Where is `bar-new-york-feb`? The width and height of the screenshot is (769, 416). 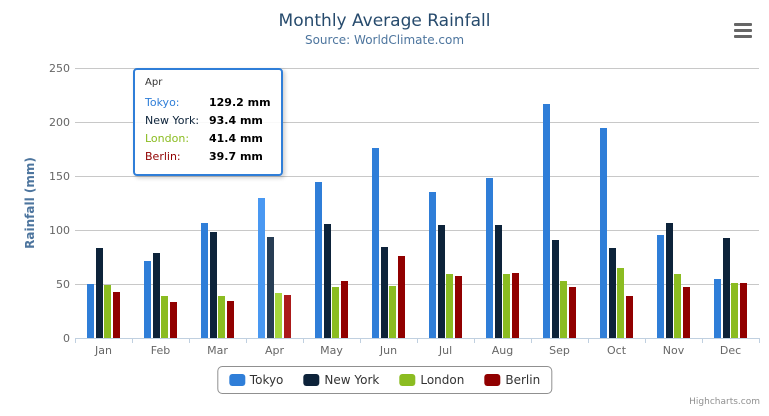 bar-new-york-feb is located at coordinates (156, 295).